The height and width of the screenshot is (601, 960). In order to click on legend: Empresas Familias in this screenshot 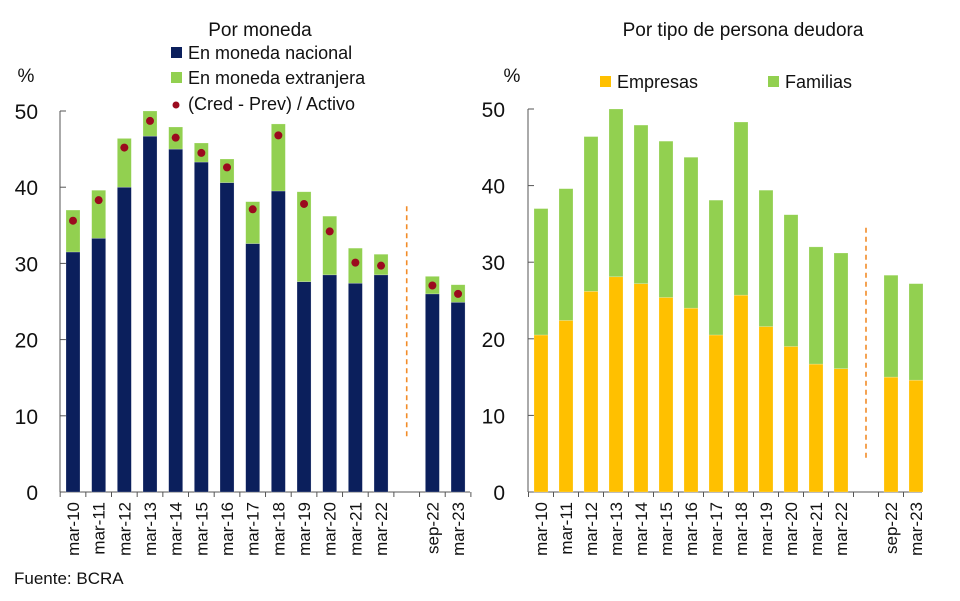, I will do `click(726, 82)`.